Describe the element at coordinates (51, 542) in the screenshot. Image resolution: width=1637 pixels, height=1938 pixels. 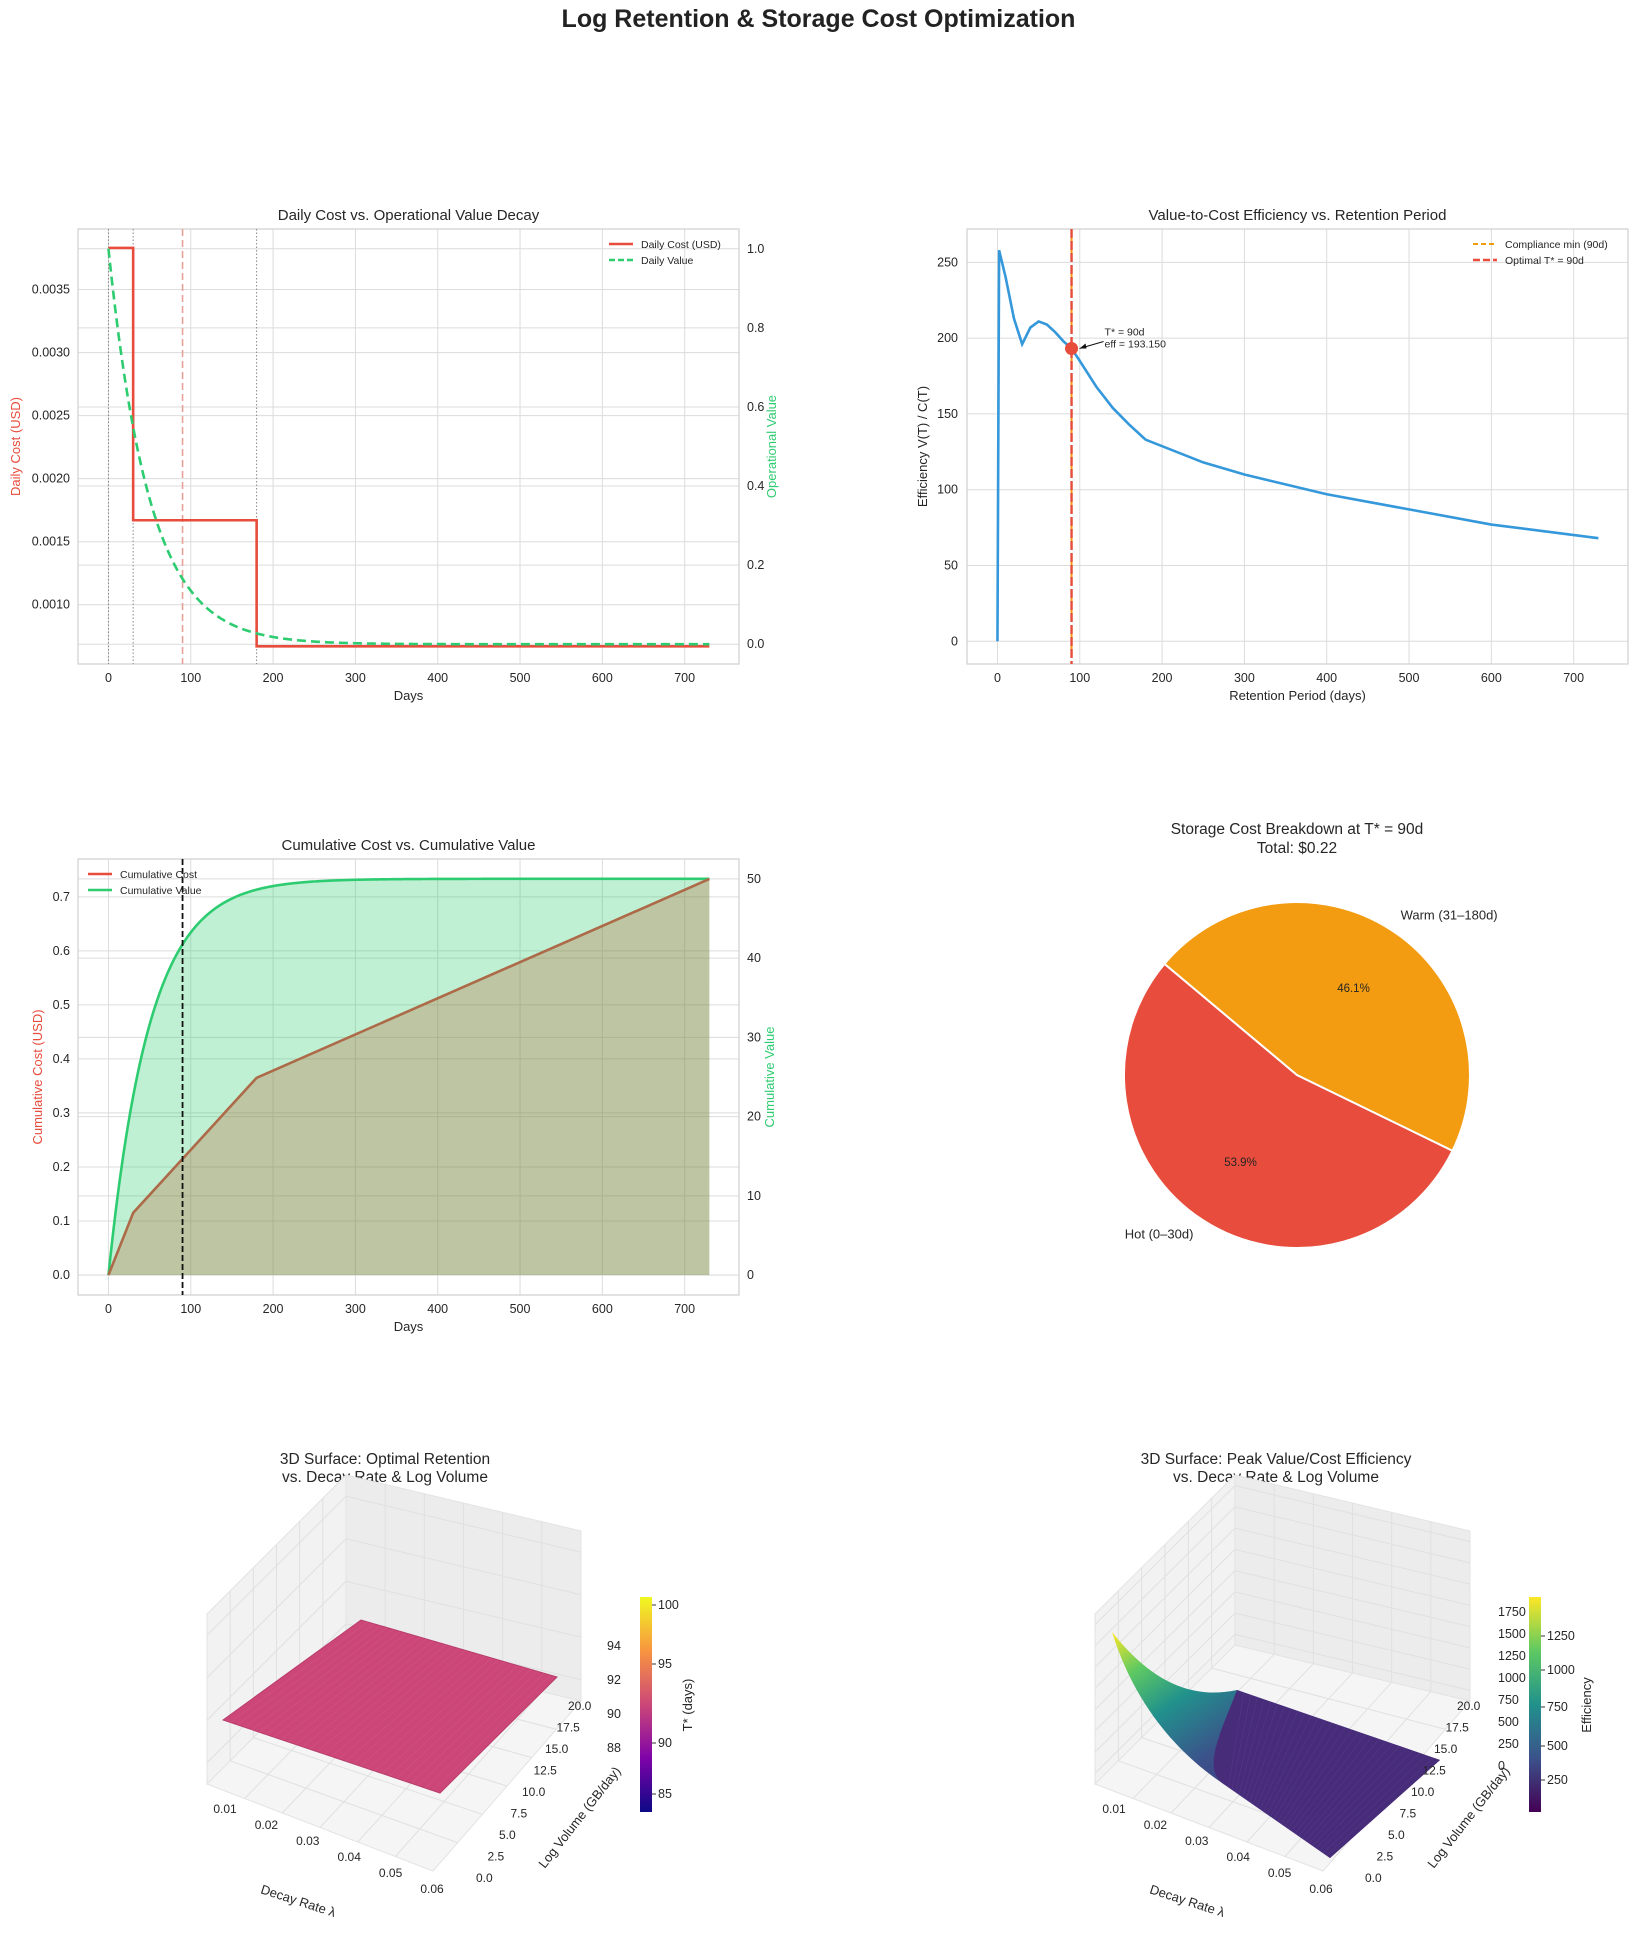
I see `y-tick-label: 0.0015` at that location.